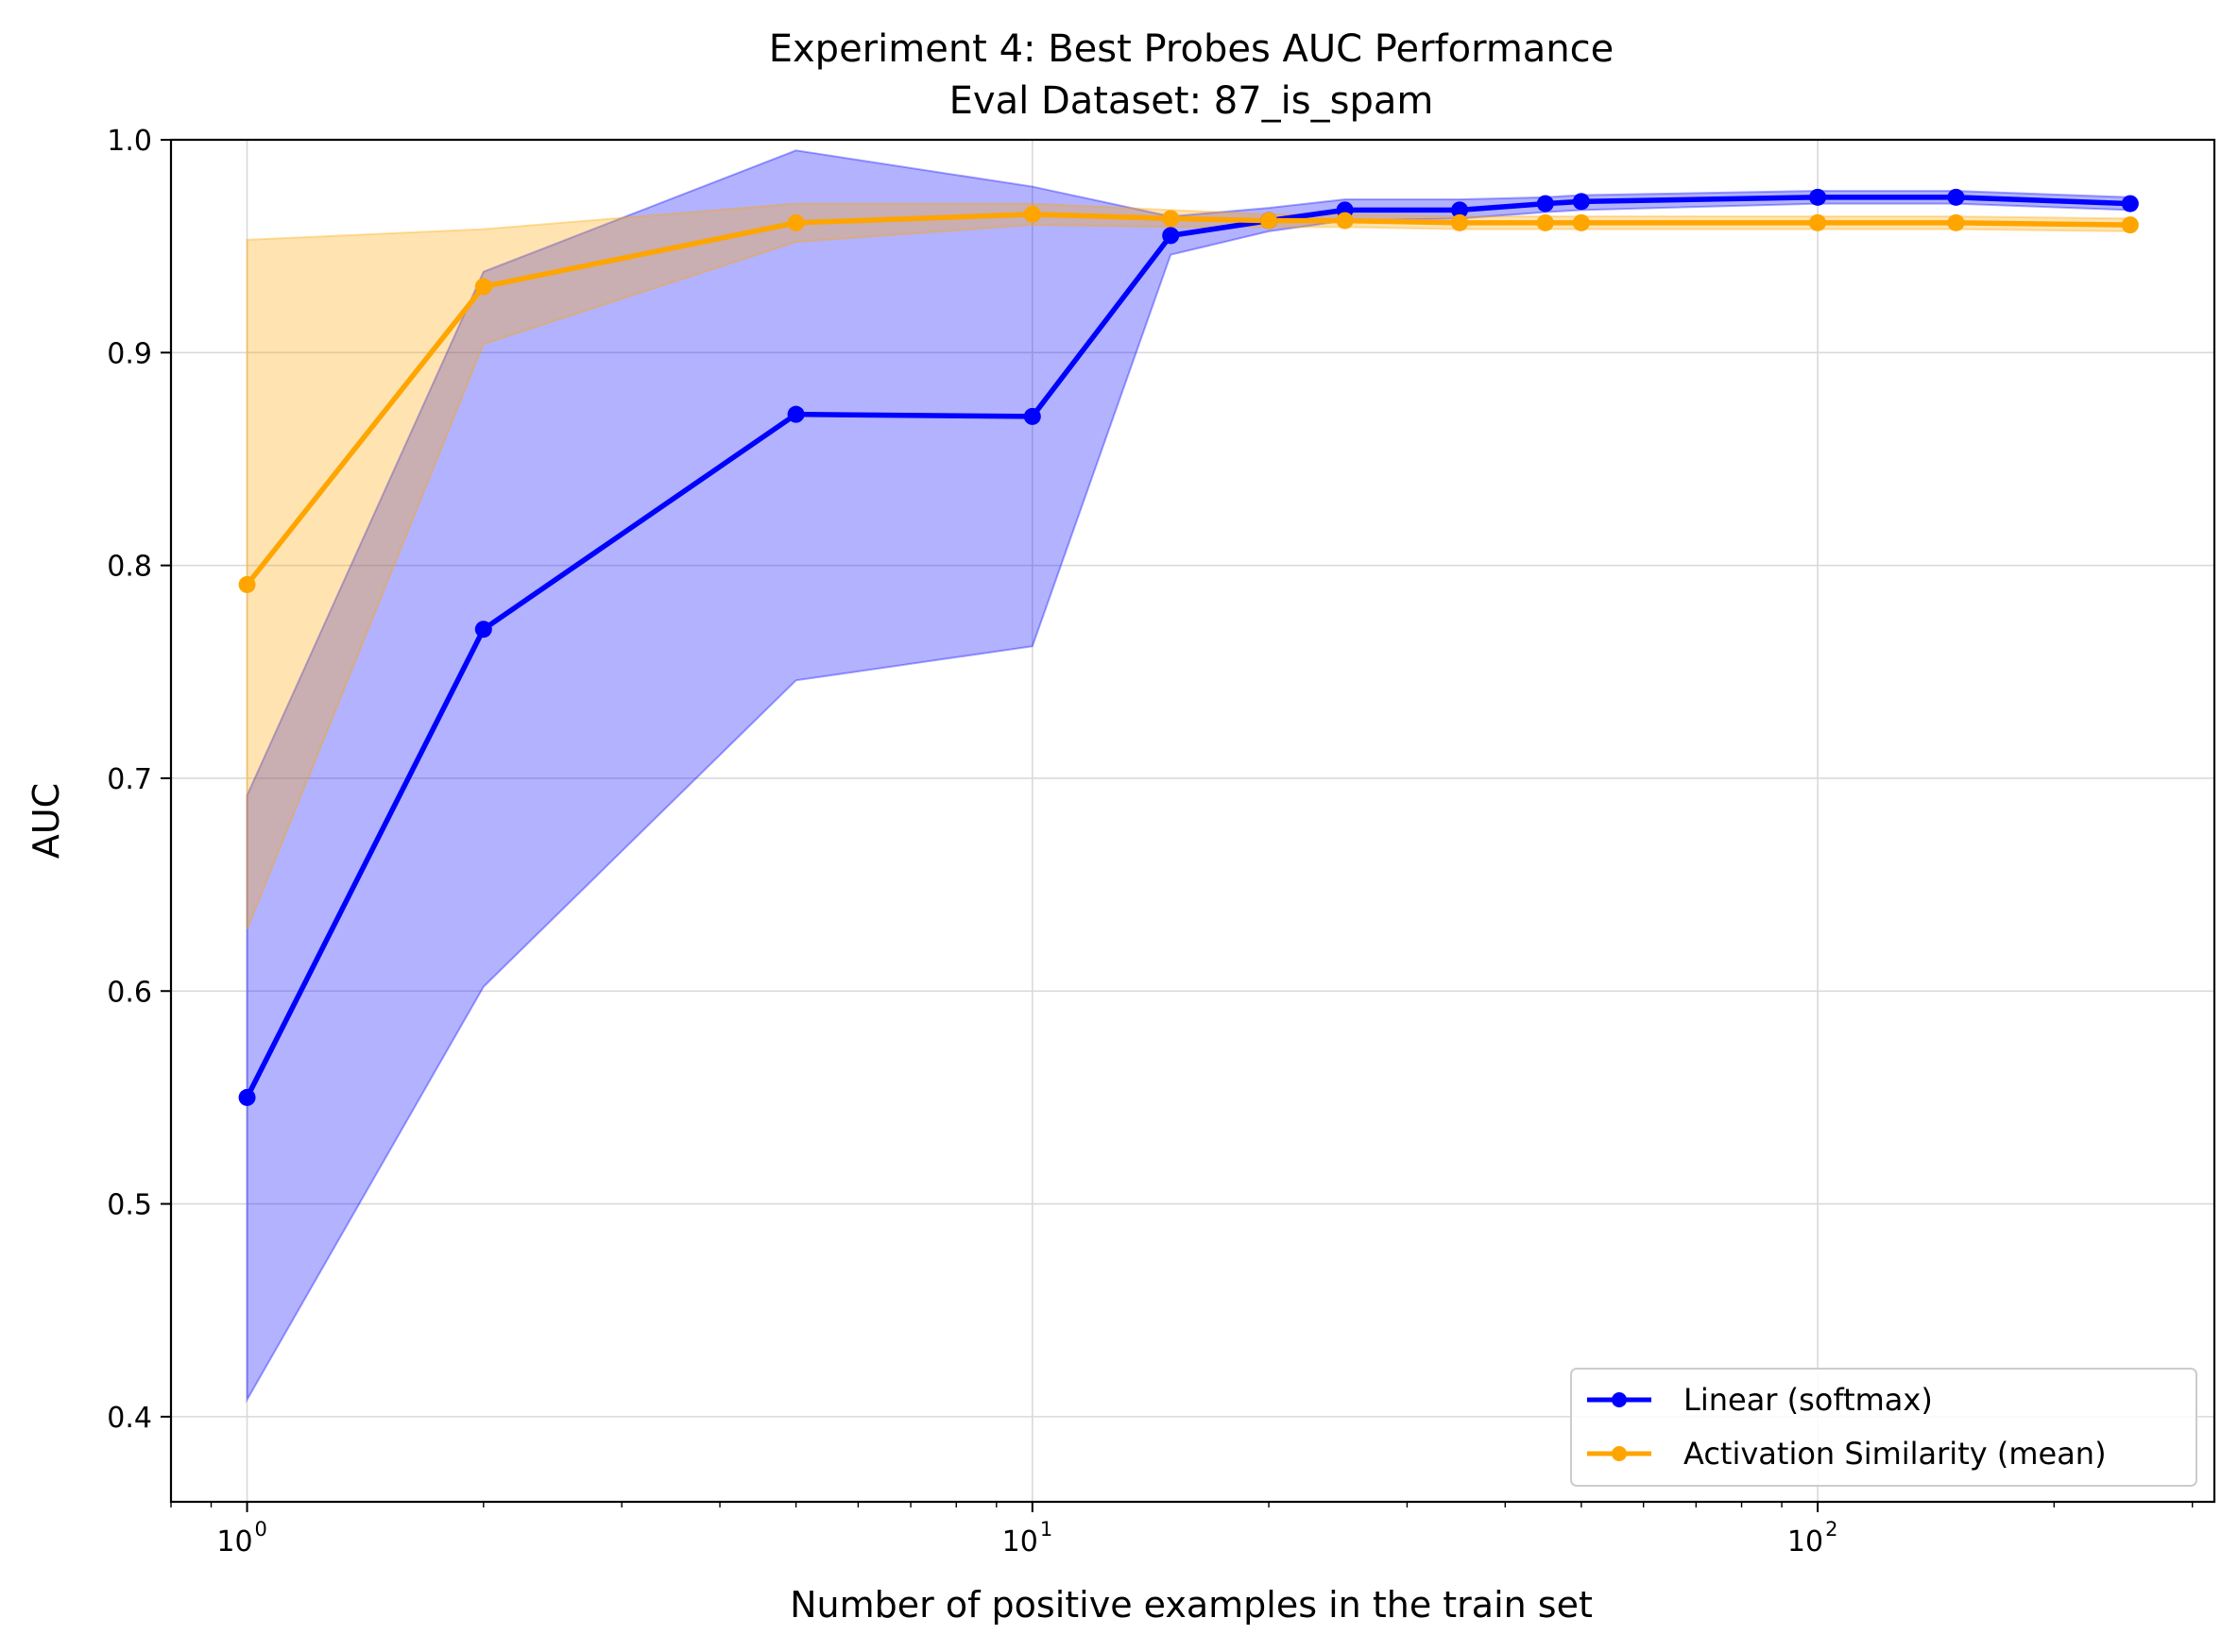  Describe the element at coordinates (130, 567) in the screenshot. I see `y-tick-label: 0.8` at that location.